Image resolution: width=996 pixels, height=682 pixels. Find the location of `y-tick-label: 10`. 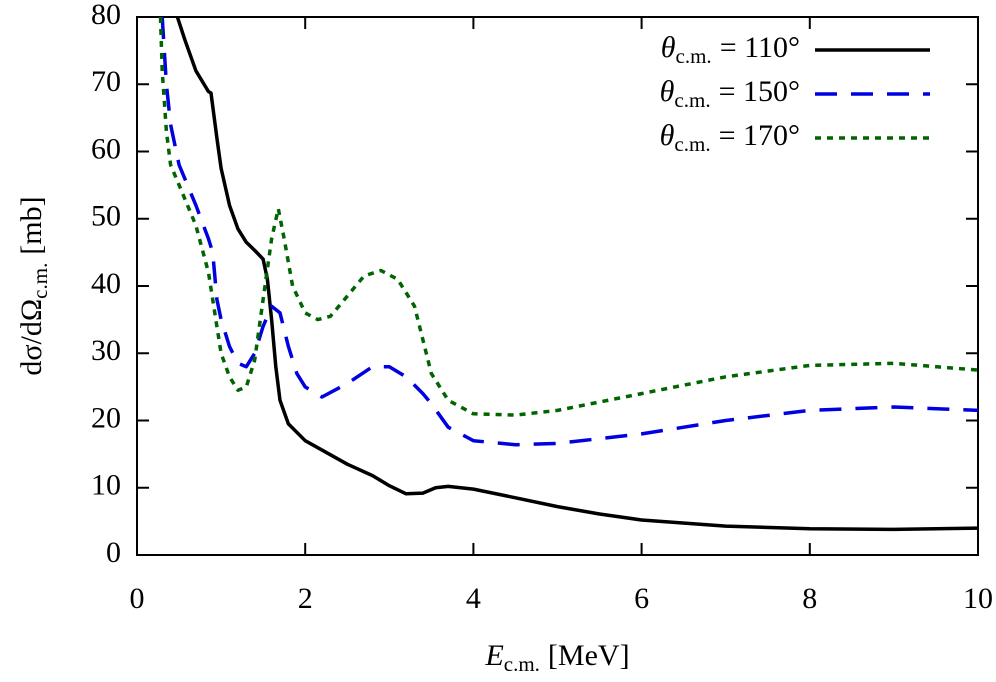

y-tick-label: 10 is located at coordinates (106, 485).